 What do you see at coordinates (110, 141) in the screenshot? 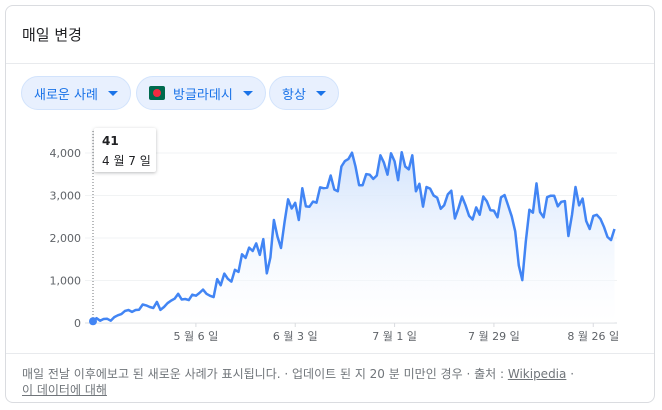
I see `tooltip-value: 41` at bounding box center [110, 141].